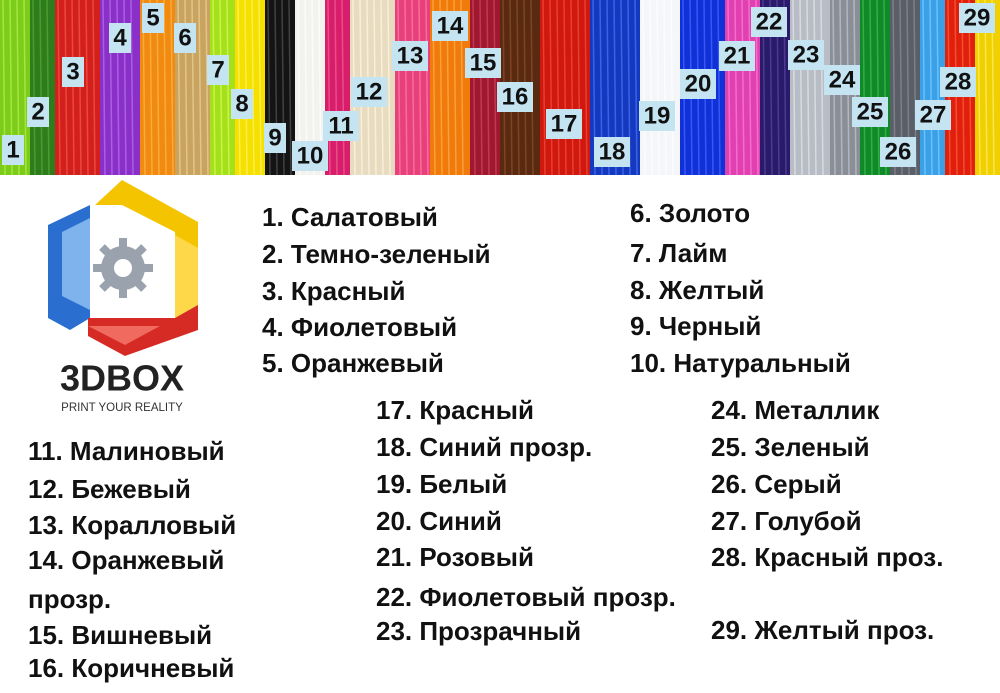 Image resolution: width=1000 pixels, height=693 pixels. What do you see at coordinates (679, 253) in the screenshot?
I see `color-item: 7. Лайм` at bounding box center [679, 253].